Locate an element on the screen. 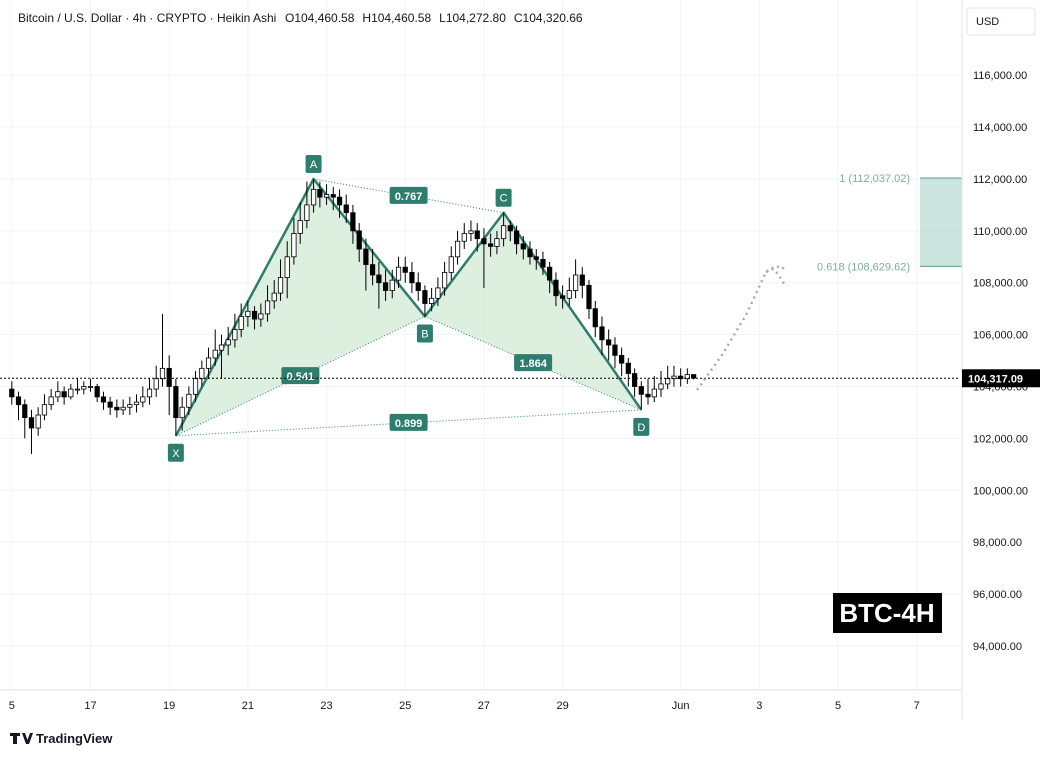 The height and width of the screenshot is (760, 1051). ratio-label: 0.899 is located at coordinates (409, 424).